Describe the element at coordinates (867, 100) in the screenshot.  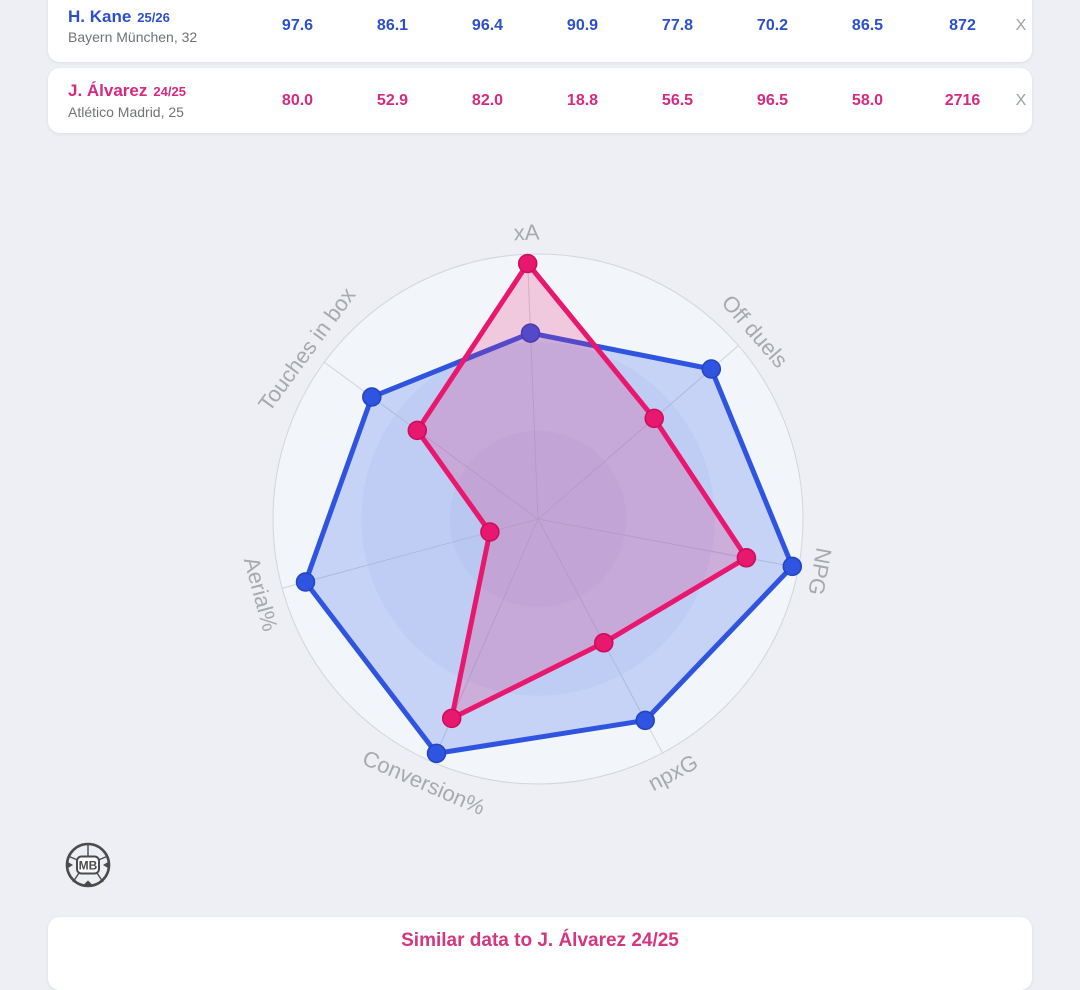
I see `stat-value: 58.0` at that location.